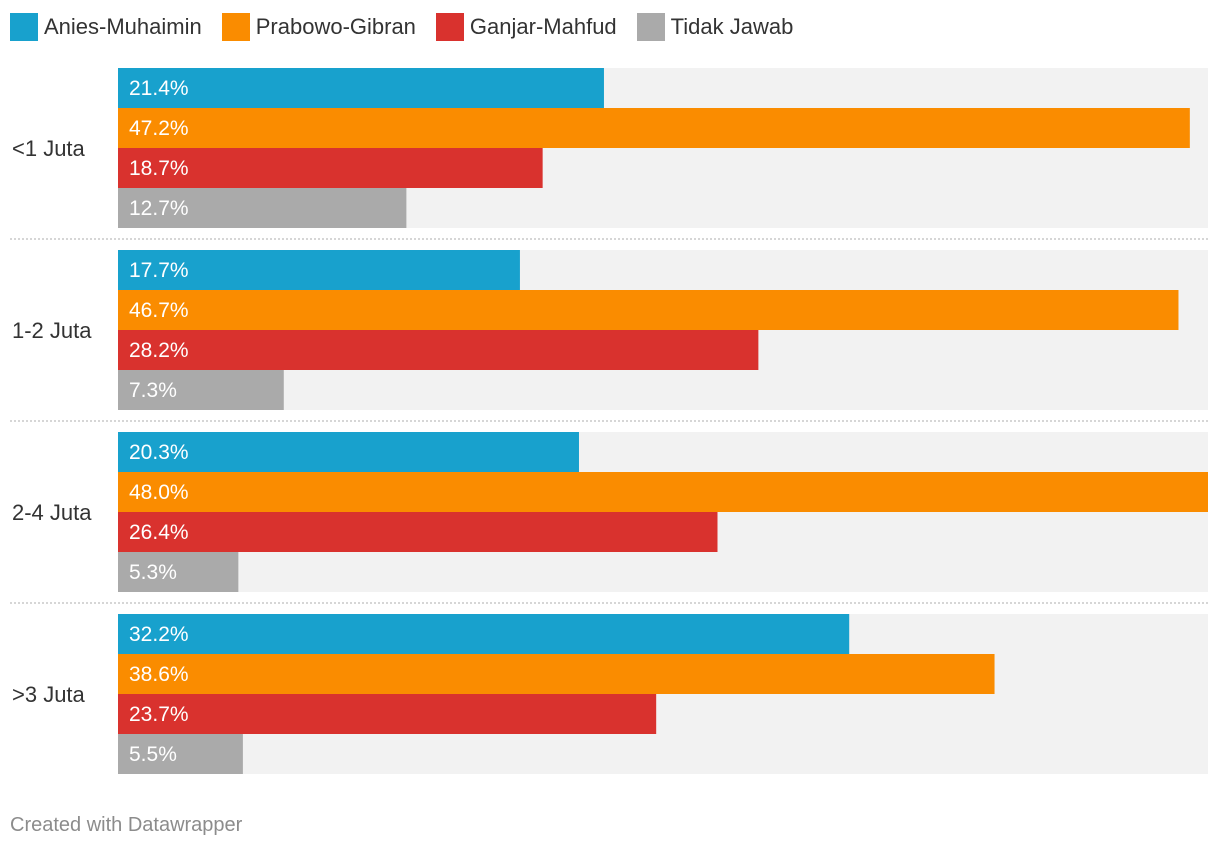 The image size is (1220, 852). I want to click on bar-tidak-jawab-lt-1-juta, so click(262, 208).